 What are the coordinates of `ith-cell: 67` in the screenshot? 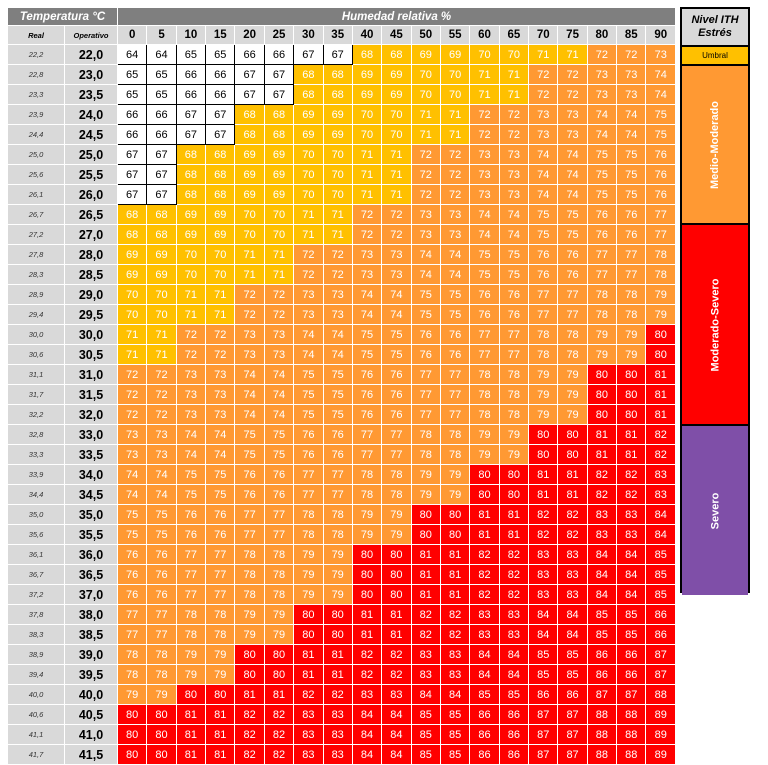 It's located at (161, 154).